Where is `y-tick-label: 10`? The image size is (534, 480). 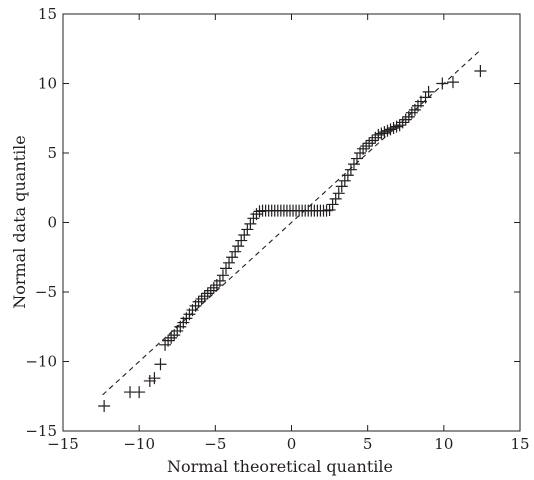
y-tick-label: 10 is located at coordinates (47, 84).